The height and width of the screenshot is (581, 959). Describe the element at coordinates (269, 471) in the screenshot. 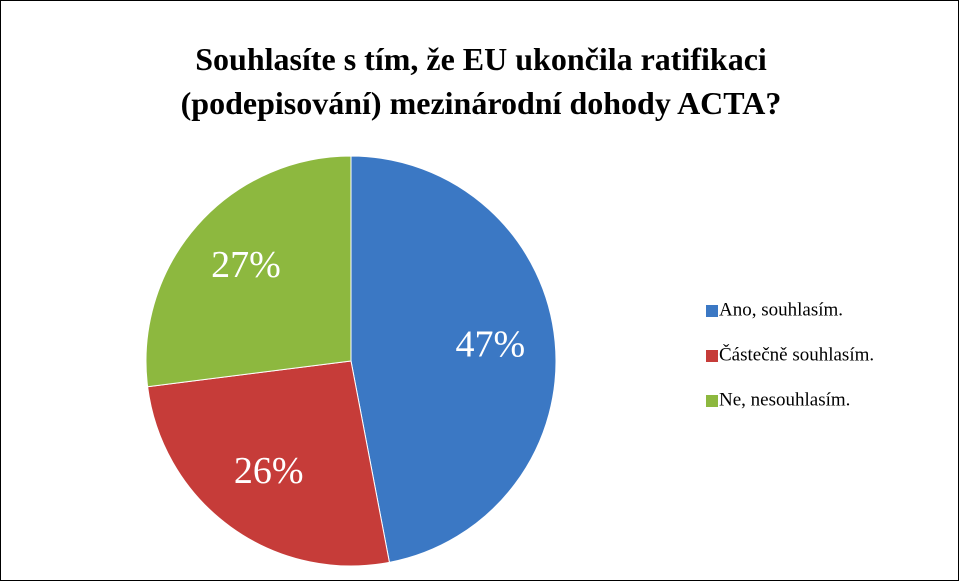

I see `data-label: 26%` at that location.